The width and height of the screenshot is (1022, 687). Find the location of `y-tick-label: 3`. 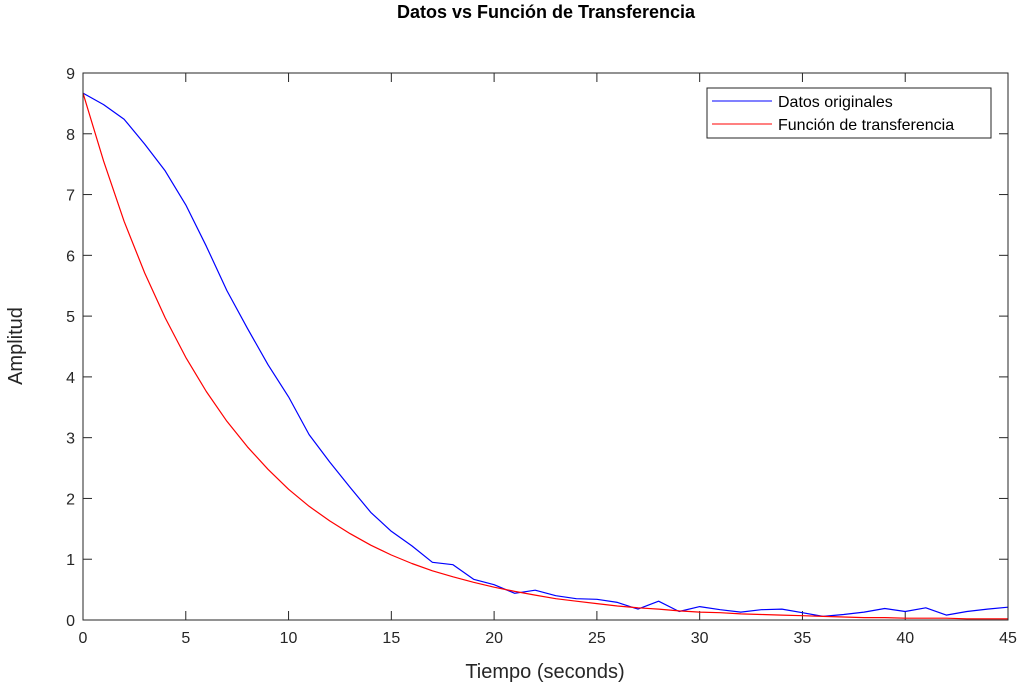

y-tick-label: 3 is located at coordinates (70, 439).